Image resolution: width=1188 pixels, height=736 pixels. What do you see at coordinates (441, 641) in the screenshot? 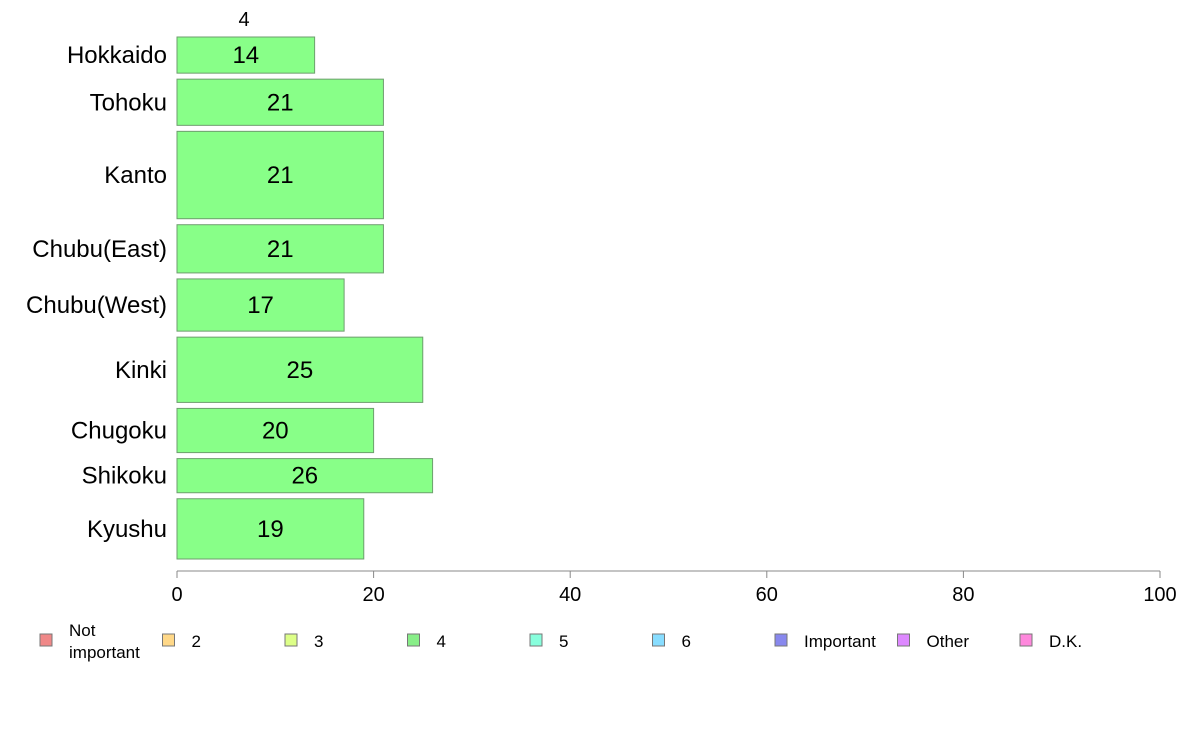
I see `legend-label: 4` at bounding box center [441, 641].